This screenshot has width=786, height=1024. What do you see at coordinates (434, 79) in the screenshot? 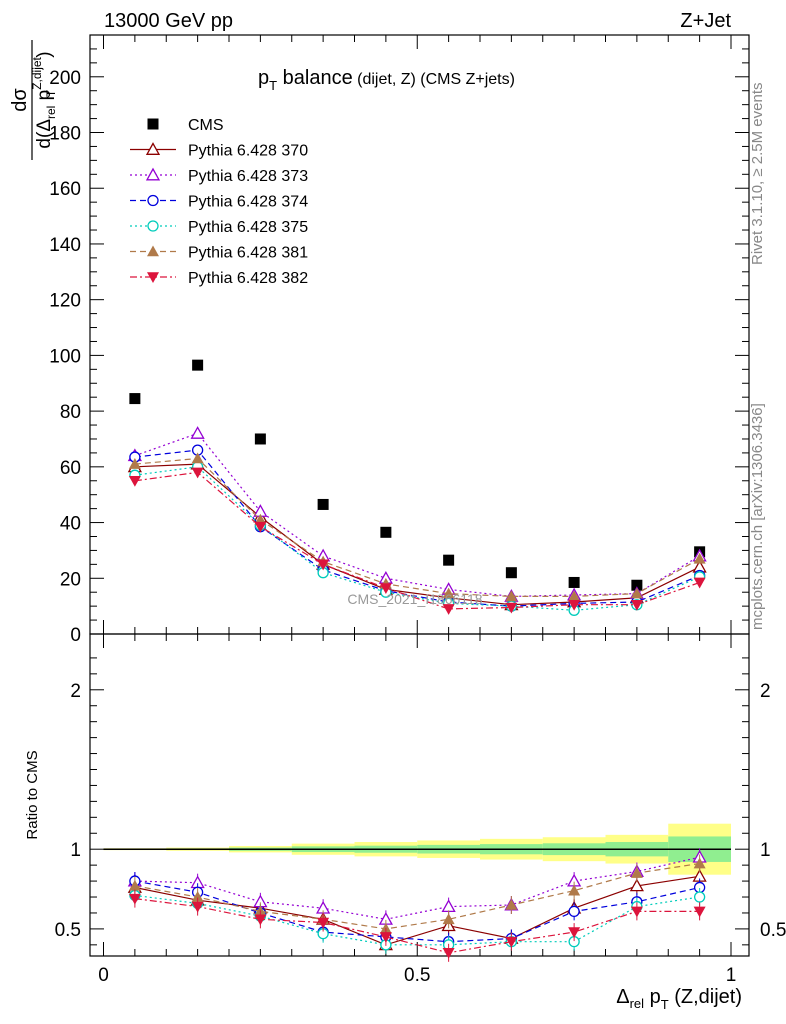
I see `title-small: (dijet, Z) (CMS Z+jets)` at bounding box center [434, 79].